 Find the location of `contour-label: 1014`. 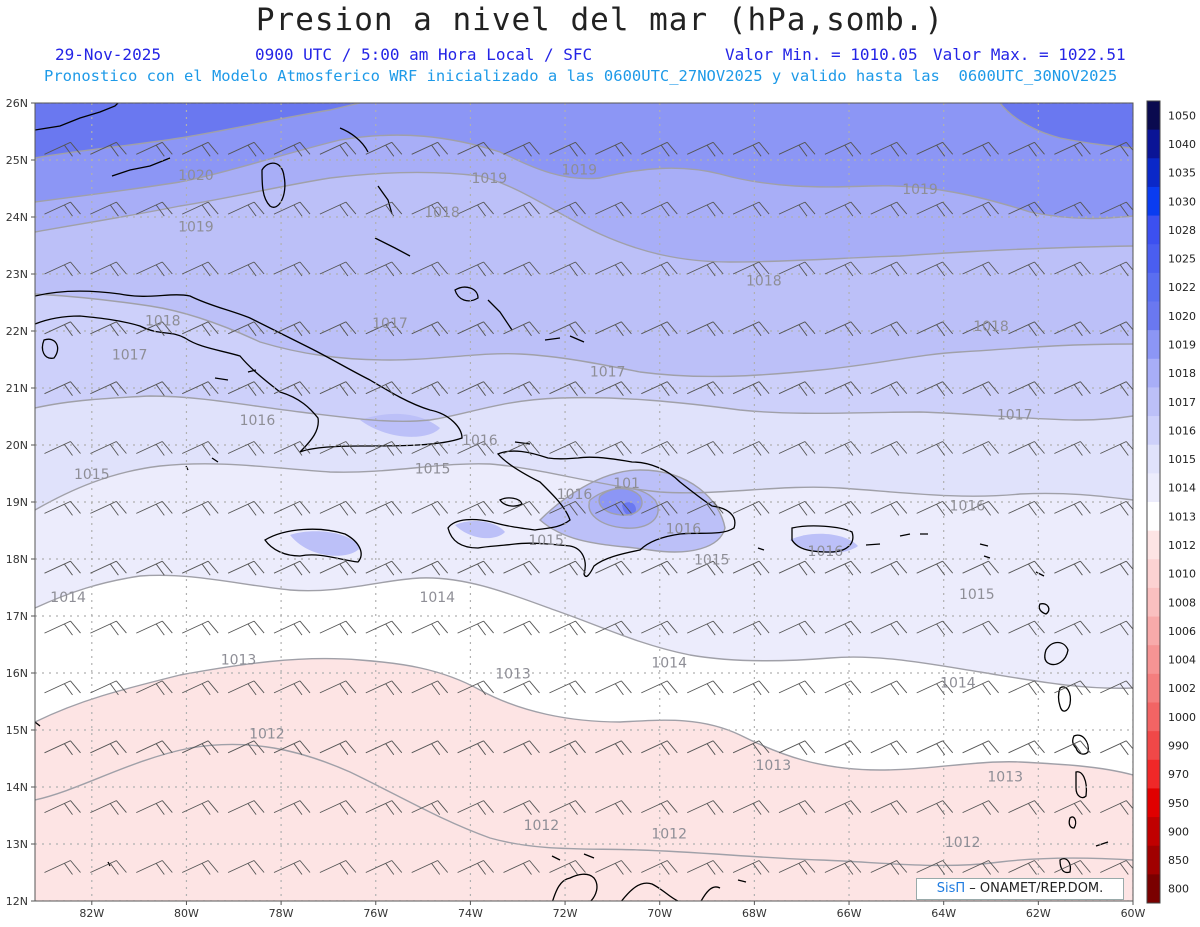

contour-label: 1014 is located at coordinates (958, 683).